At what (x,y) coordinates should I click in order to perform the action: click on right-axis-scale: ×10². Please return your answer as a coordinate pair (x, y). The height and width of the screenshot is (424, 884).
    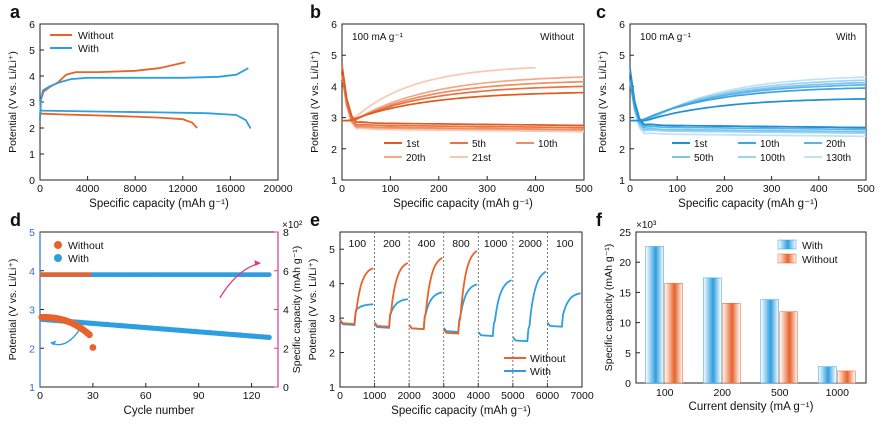
    Looking at the image, I should click on (292, 225).